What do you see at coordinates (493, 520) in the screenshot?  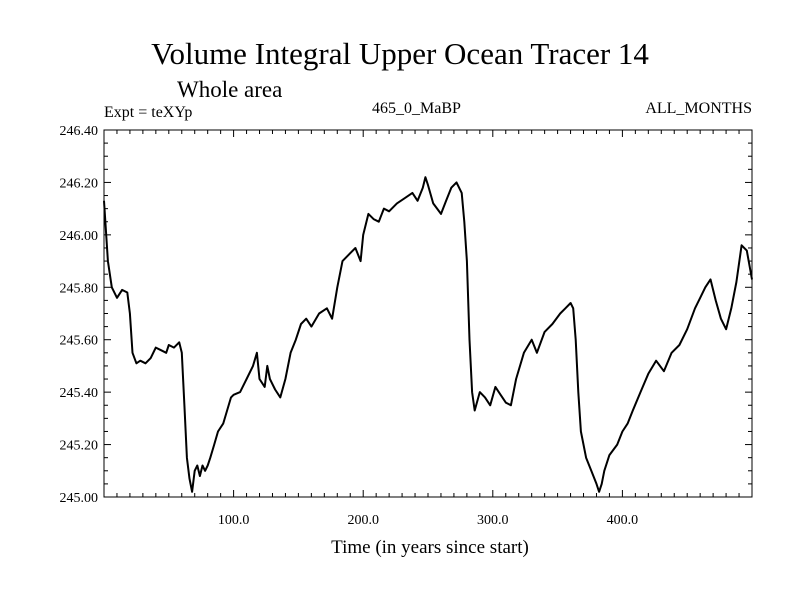 I see `x-tick-label: 300.0` at bounding box center [493, 520].